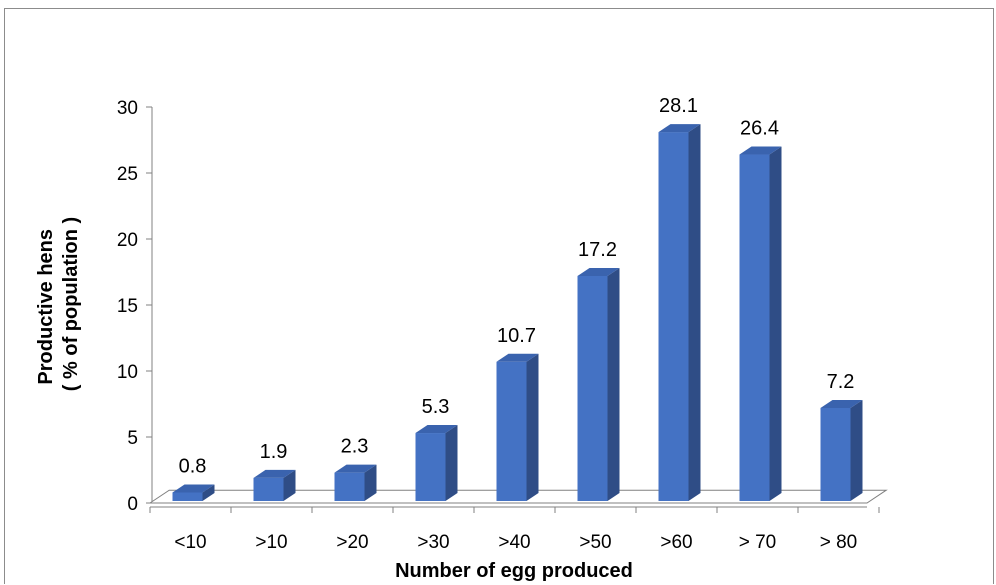  What do you see at coordinates (433, 542) in the screenshot?
I see `x-tick-label: >30` at bounding box center [433, 542].